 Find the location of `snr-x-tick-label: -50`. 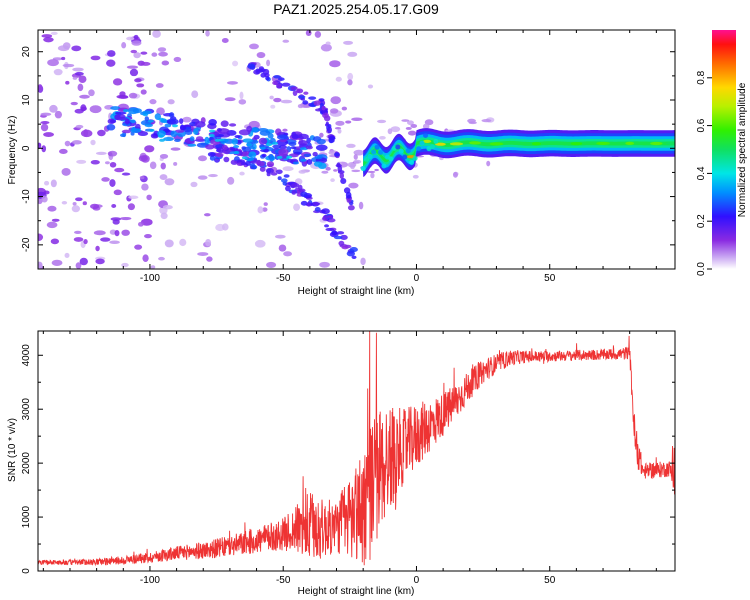

snr-x-tick-label: -50 is located at coordinates (283, 580).